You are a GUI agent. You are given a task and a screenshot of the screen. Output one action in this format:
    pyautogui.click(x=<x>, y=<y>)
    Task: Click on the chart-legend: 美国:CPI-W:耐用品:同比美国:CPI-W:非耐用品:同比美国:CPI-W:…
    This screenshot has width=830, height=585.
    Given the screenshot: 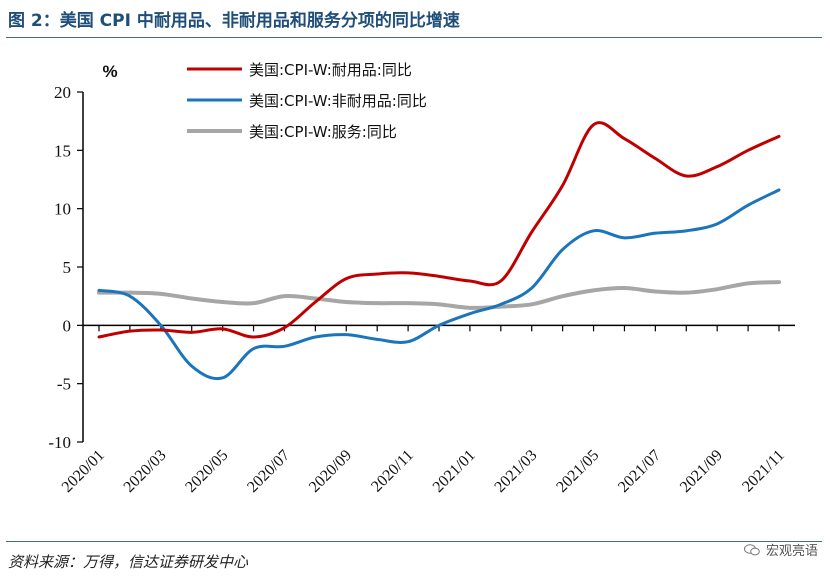 What is the action you would take?
    pyautogui.click(x=307, y=101)
    